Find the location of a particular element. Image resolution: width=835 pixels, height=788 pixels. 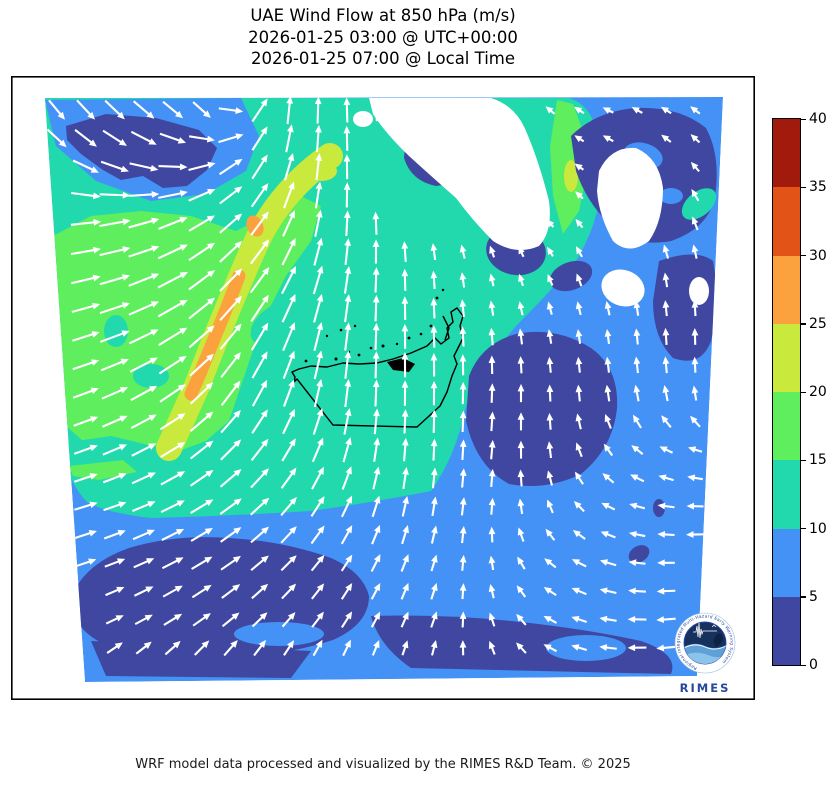

colorbar-segments is located at coordinates (786, 392).